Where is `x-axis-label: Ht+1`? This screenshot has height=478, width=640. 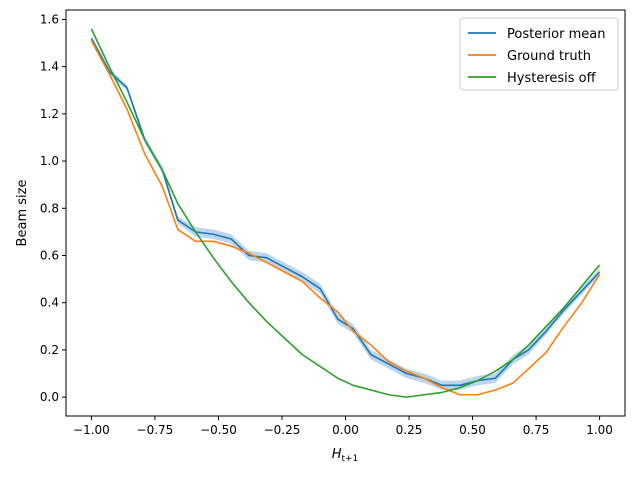 x-axis-label: Ht+1 is located at coordinates (345, 455).